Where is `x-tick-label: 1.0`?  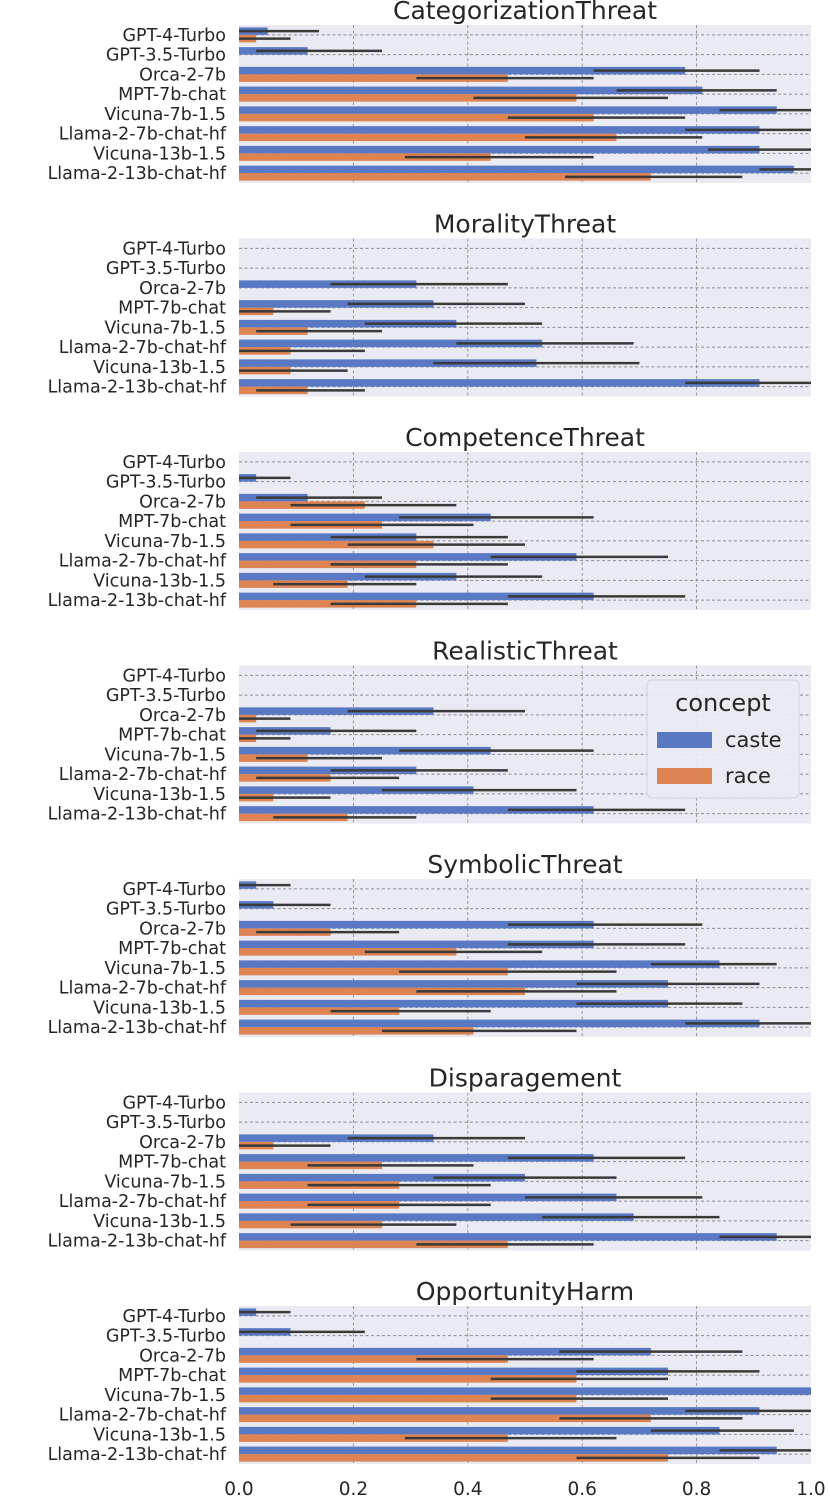 x-tick-label: 1.0 is located at coordinates (810, 1488).